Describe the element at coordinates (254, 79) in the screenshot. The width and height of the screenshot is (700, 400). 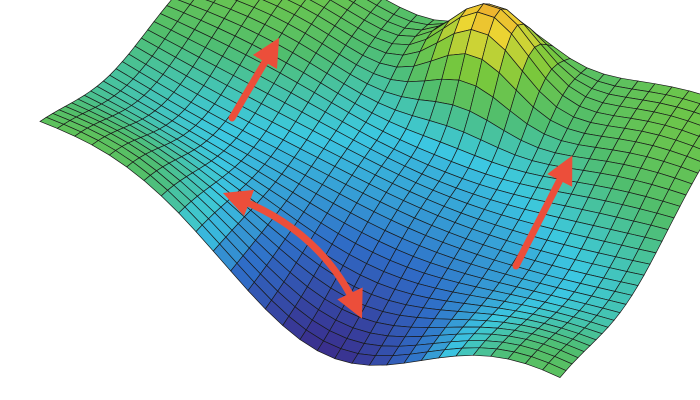
I see `arrow-up-left` at that location.